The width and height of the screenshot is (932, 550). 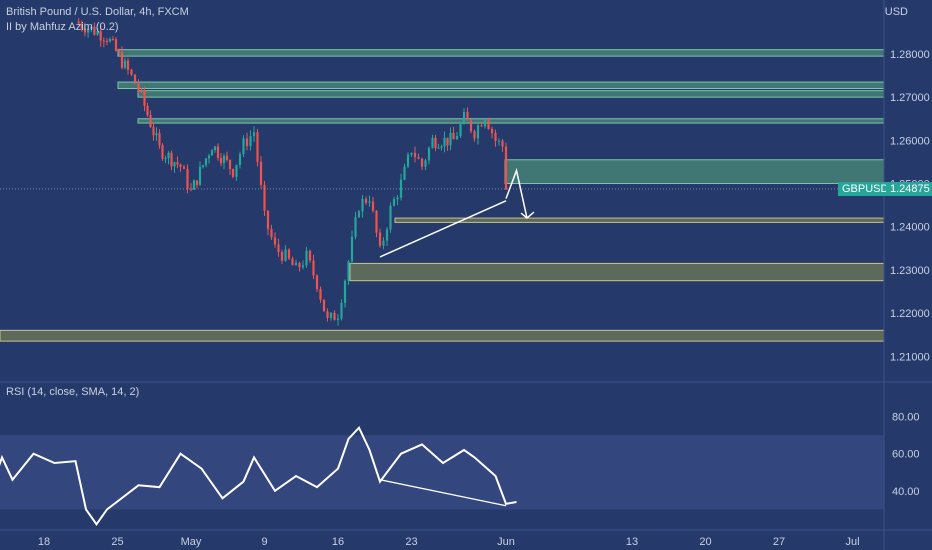 I want to click on price-tick-label: 1.23000, so click(x=910, y=271).